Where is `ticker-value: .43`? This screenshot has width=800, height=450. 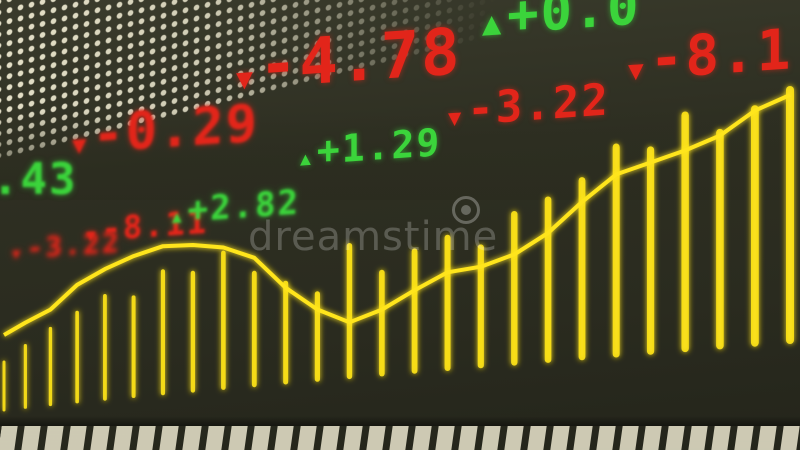
ticker-value: .43 is located at coordinates (39, 179).